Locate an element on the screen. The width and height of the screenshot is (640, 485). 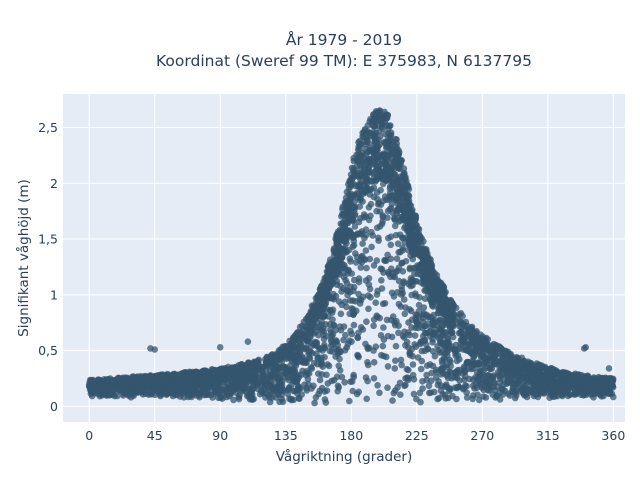
x-tick-label: 135 is located at coordinates (286, 435).